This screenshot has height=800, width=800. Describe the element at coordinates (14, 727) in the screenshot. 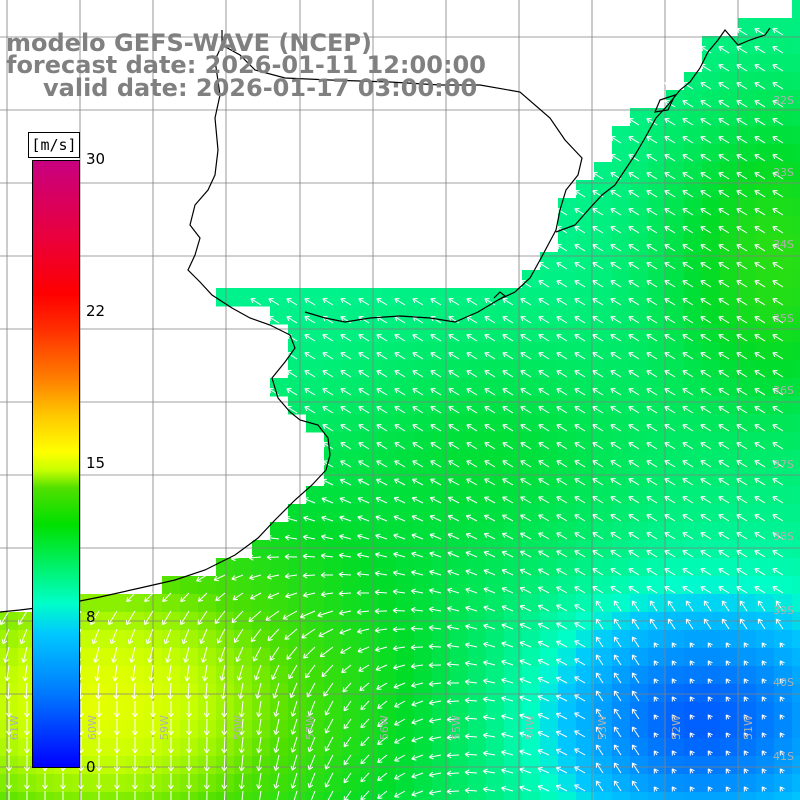

I see `lon-label: 61W` at that location.